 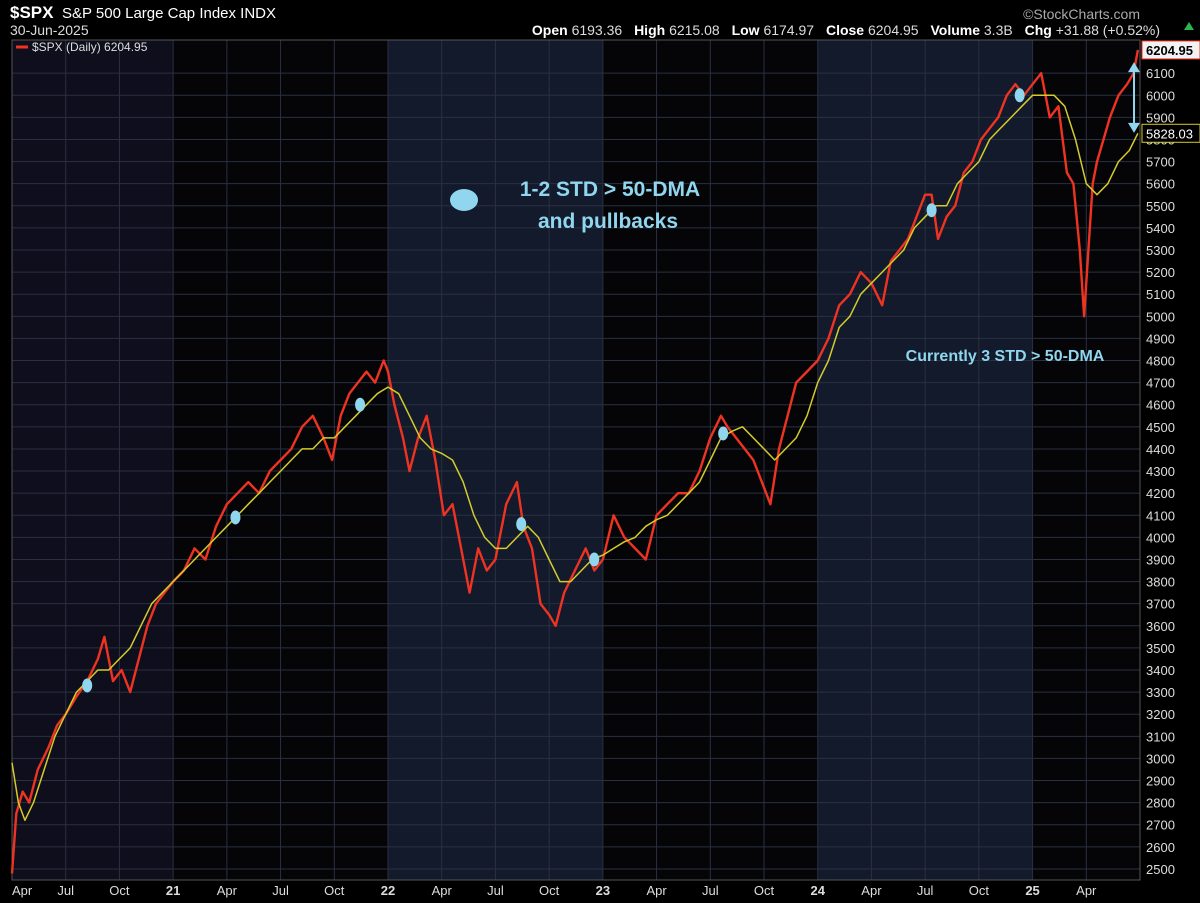 What do you see at coordinates (1160, 294) in the screenshot?
I see `y-tick-label: 5100` at bounding box center [1160, 294].